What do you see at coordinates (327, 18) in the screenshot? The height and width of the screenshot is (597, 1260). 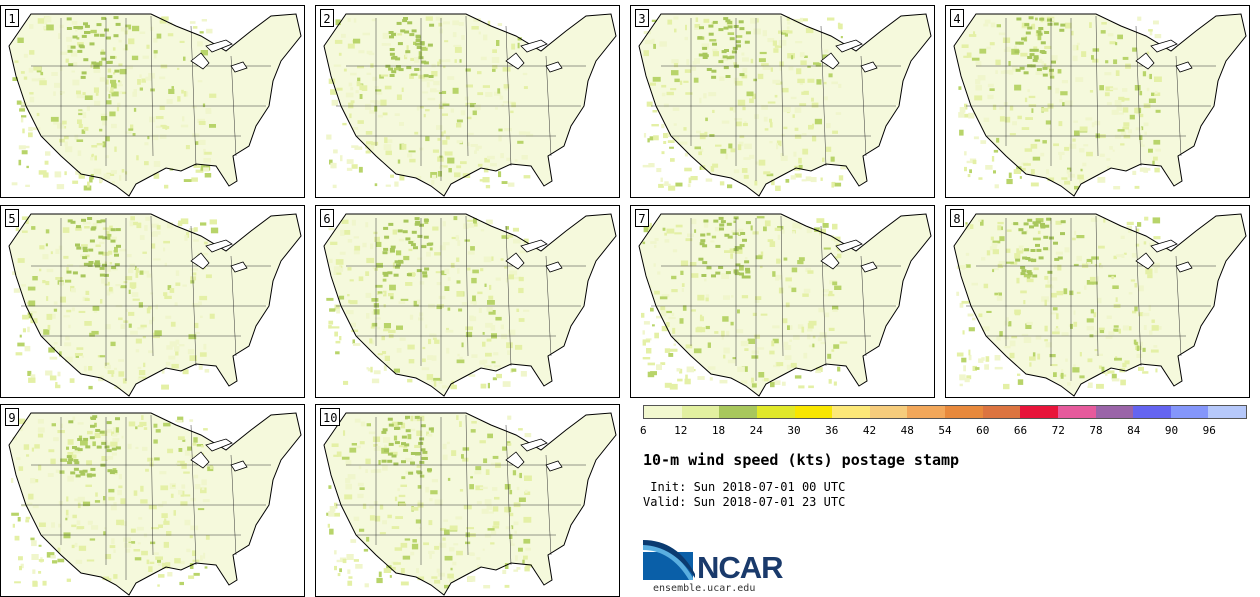 I see `member-number-label: 2` at bounding box center [327, 18].